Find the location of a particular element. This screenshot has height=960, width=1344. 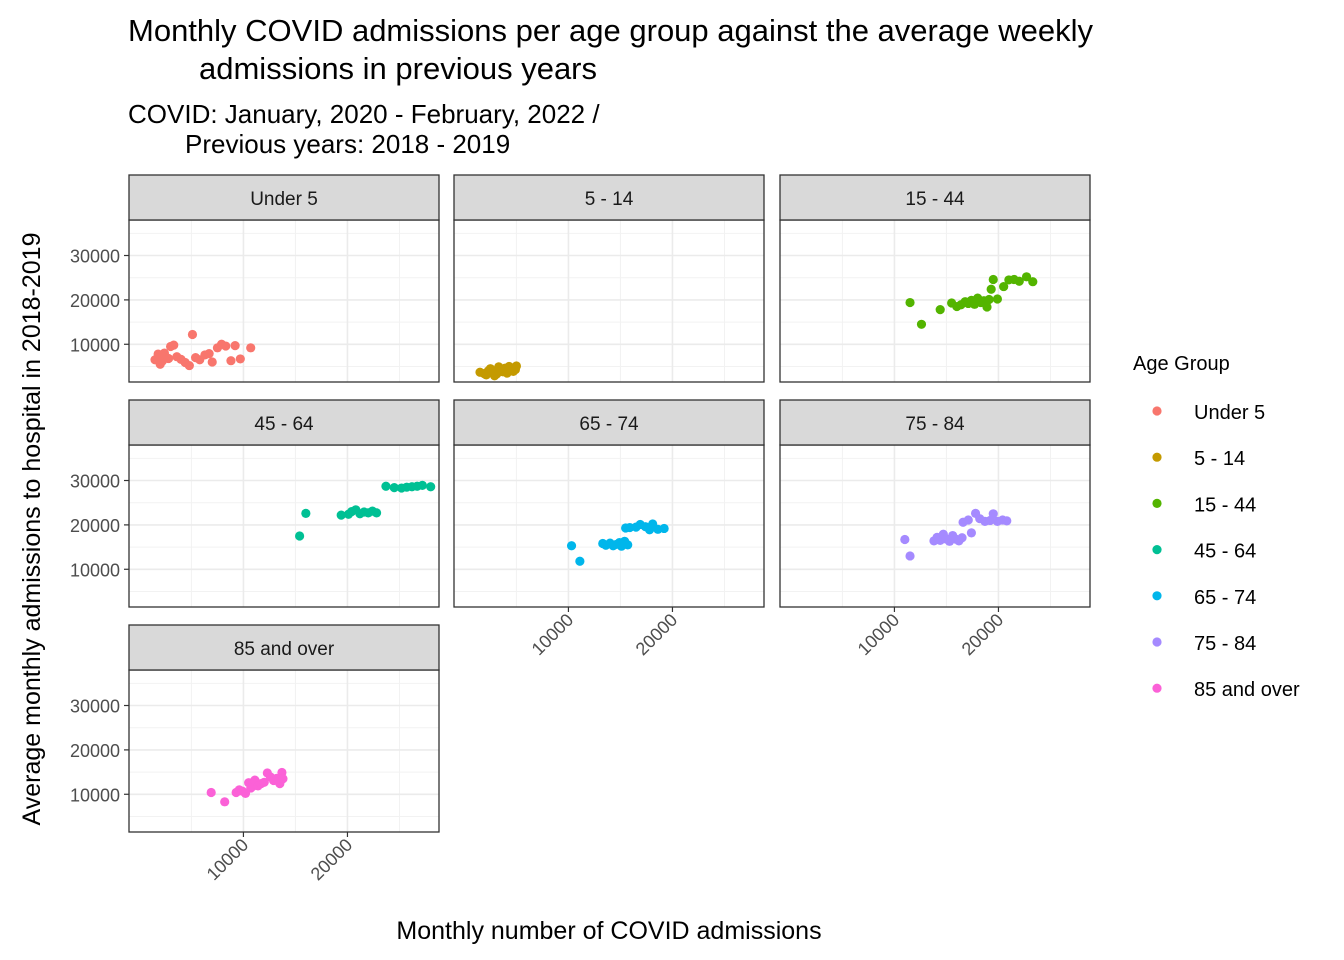

facet-strip-label: 65 - 74 is located at coordinates (609, 424).